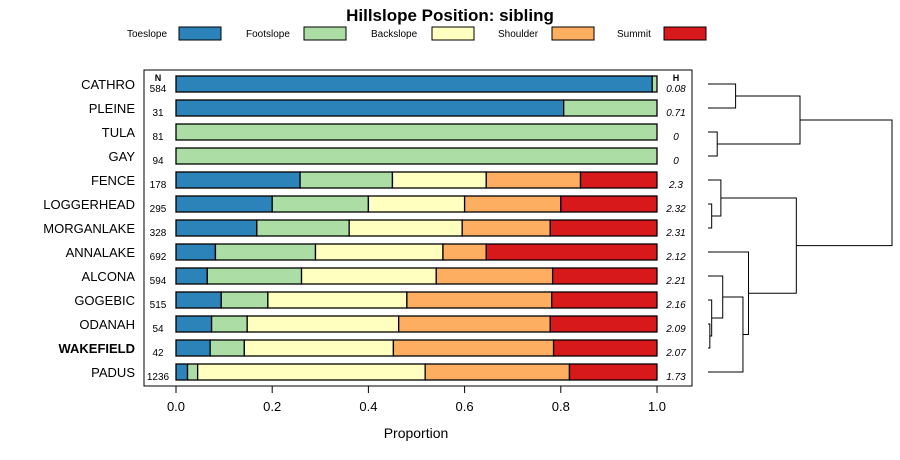 The width and height of the screenshot is (900, 460). What do you see at coordinates (158, 281) in the screenshot?
I see `n-label-alcona: 594` at bounding box center [158, 281].